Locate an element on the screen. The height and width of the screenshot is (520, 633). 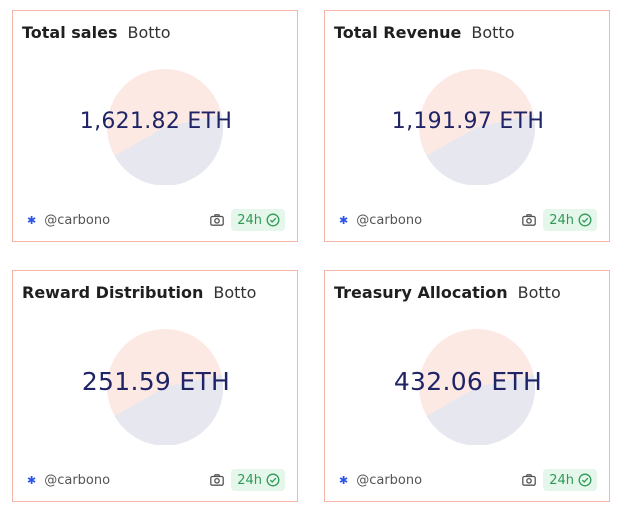
card-value: 432.06 ETH is located at coordinates (468, 381).